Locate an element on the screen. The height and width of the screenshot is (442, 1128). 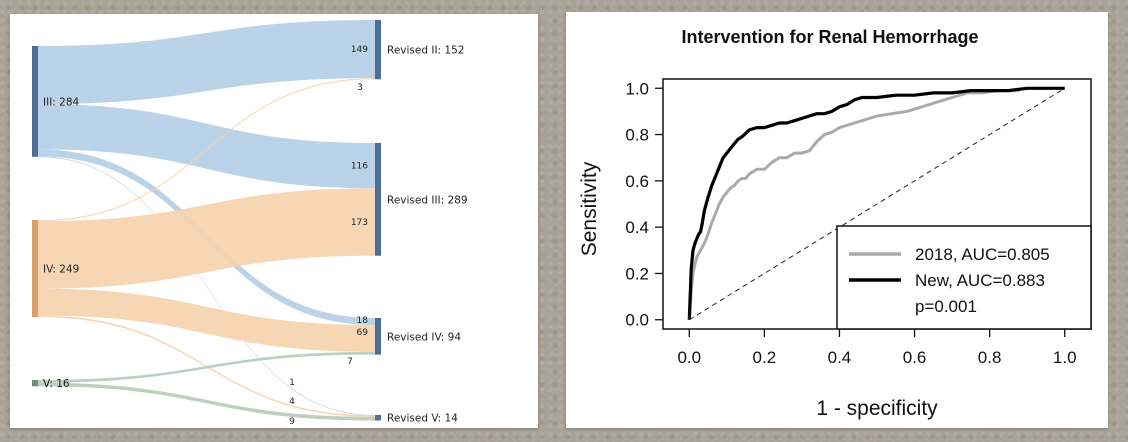
roc-legend: 2018, AUC=0.805 New, AUC=0.883 p=0.001 is located at coordinates (964, 277).